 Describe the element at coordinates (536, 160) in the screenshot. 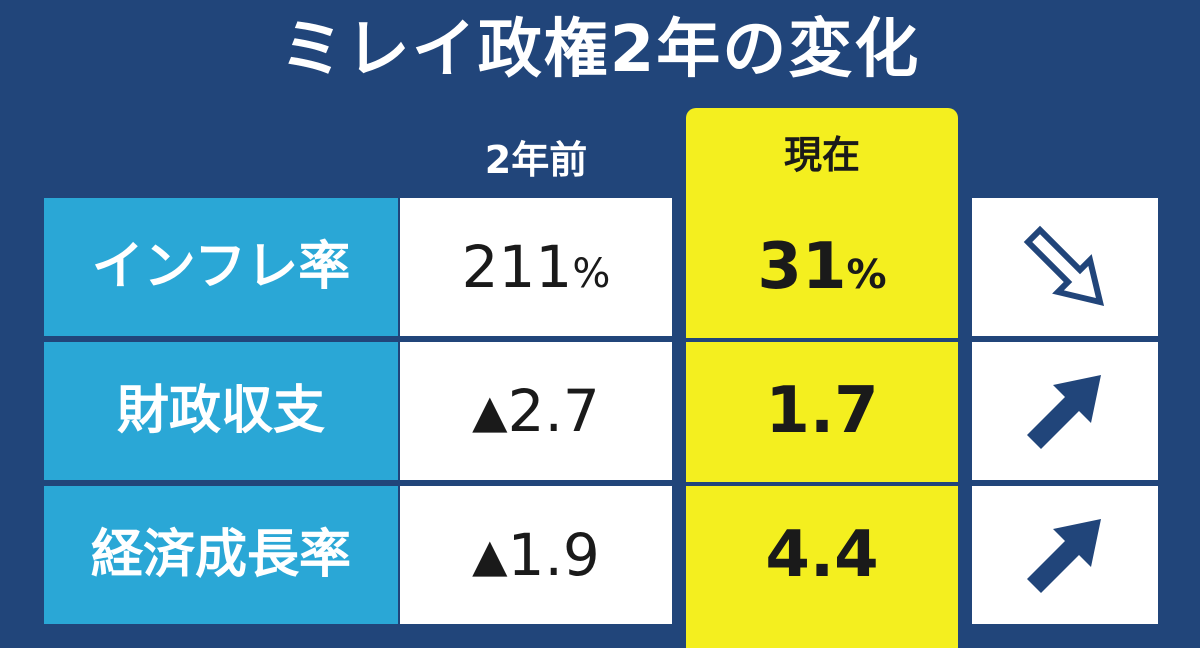

I see `column-header-before: 2年前` at that location.